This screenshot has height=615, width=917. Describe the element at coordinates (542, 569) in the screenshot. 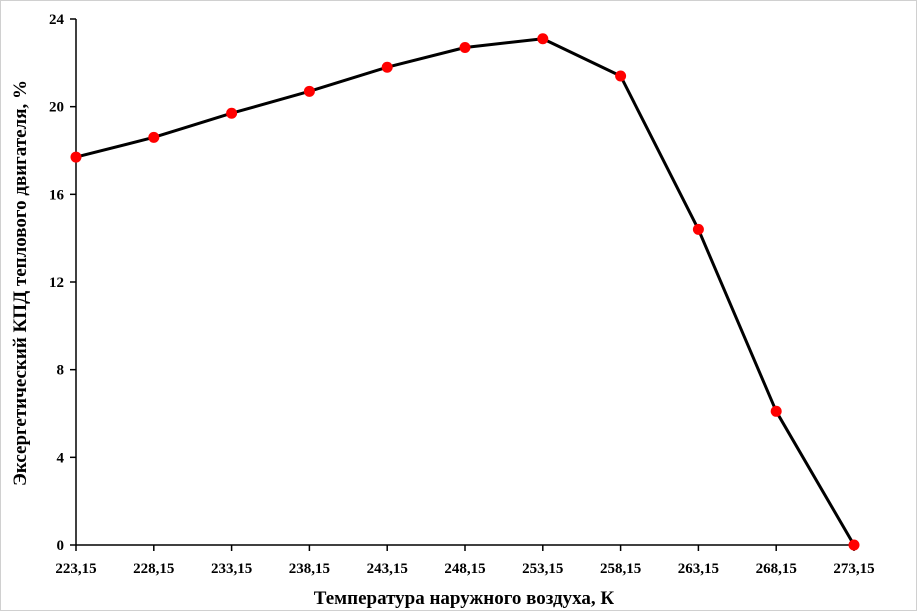

I see `x-tick-label: 253,15` at that location.